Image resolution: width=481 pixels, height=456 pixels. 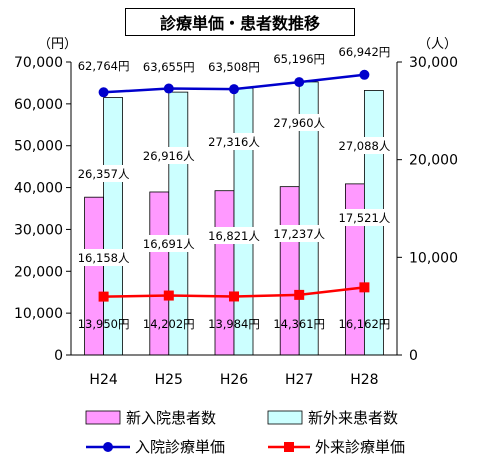 I want to click on y-left-unit: （円）, so click(x=57, y=44).